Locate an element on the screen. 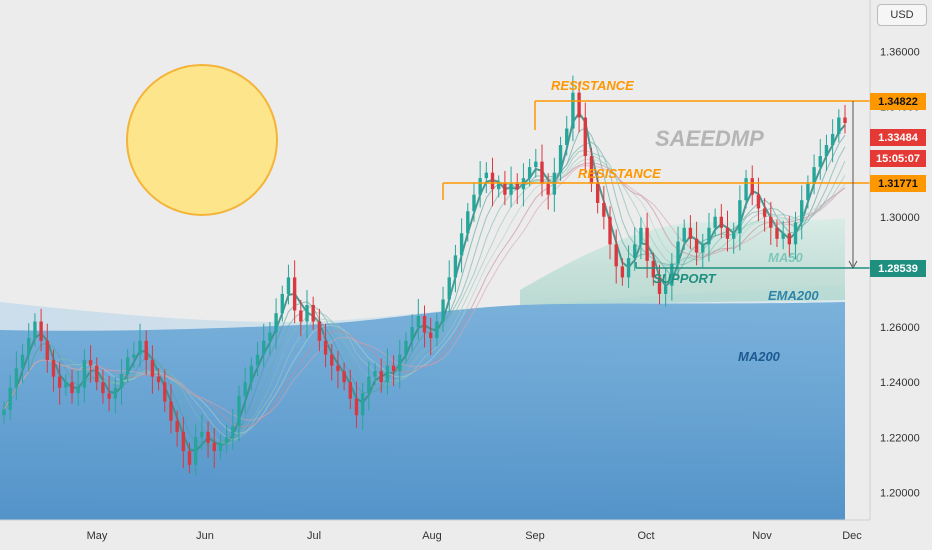  ma200-label: MA200 is located at coordinates (759, 356).